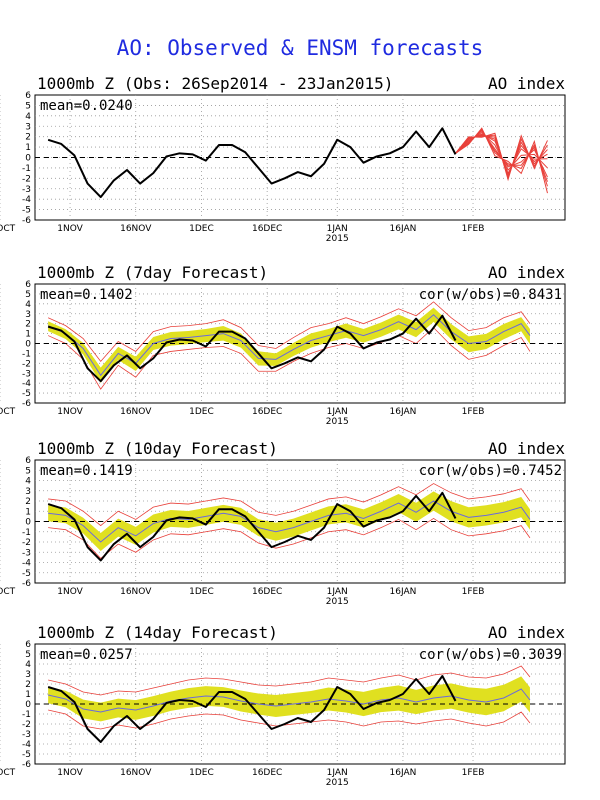 The height and width of the screenshot is (800, 600). I want to click on mean-stat: mean=0.0240, so click(86, 106).